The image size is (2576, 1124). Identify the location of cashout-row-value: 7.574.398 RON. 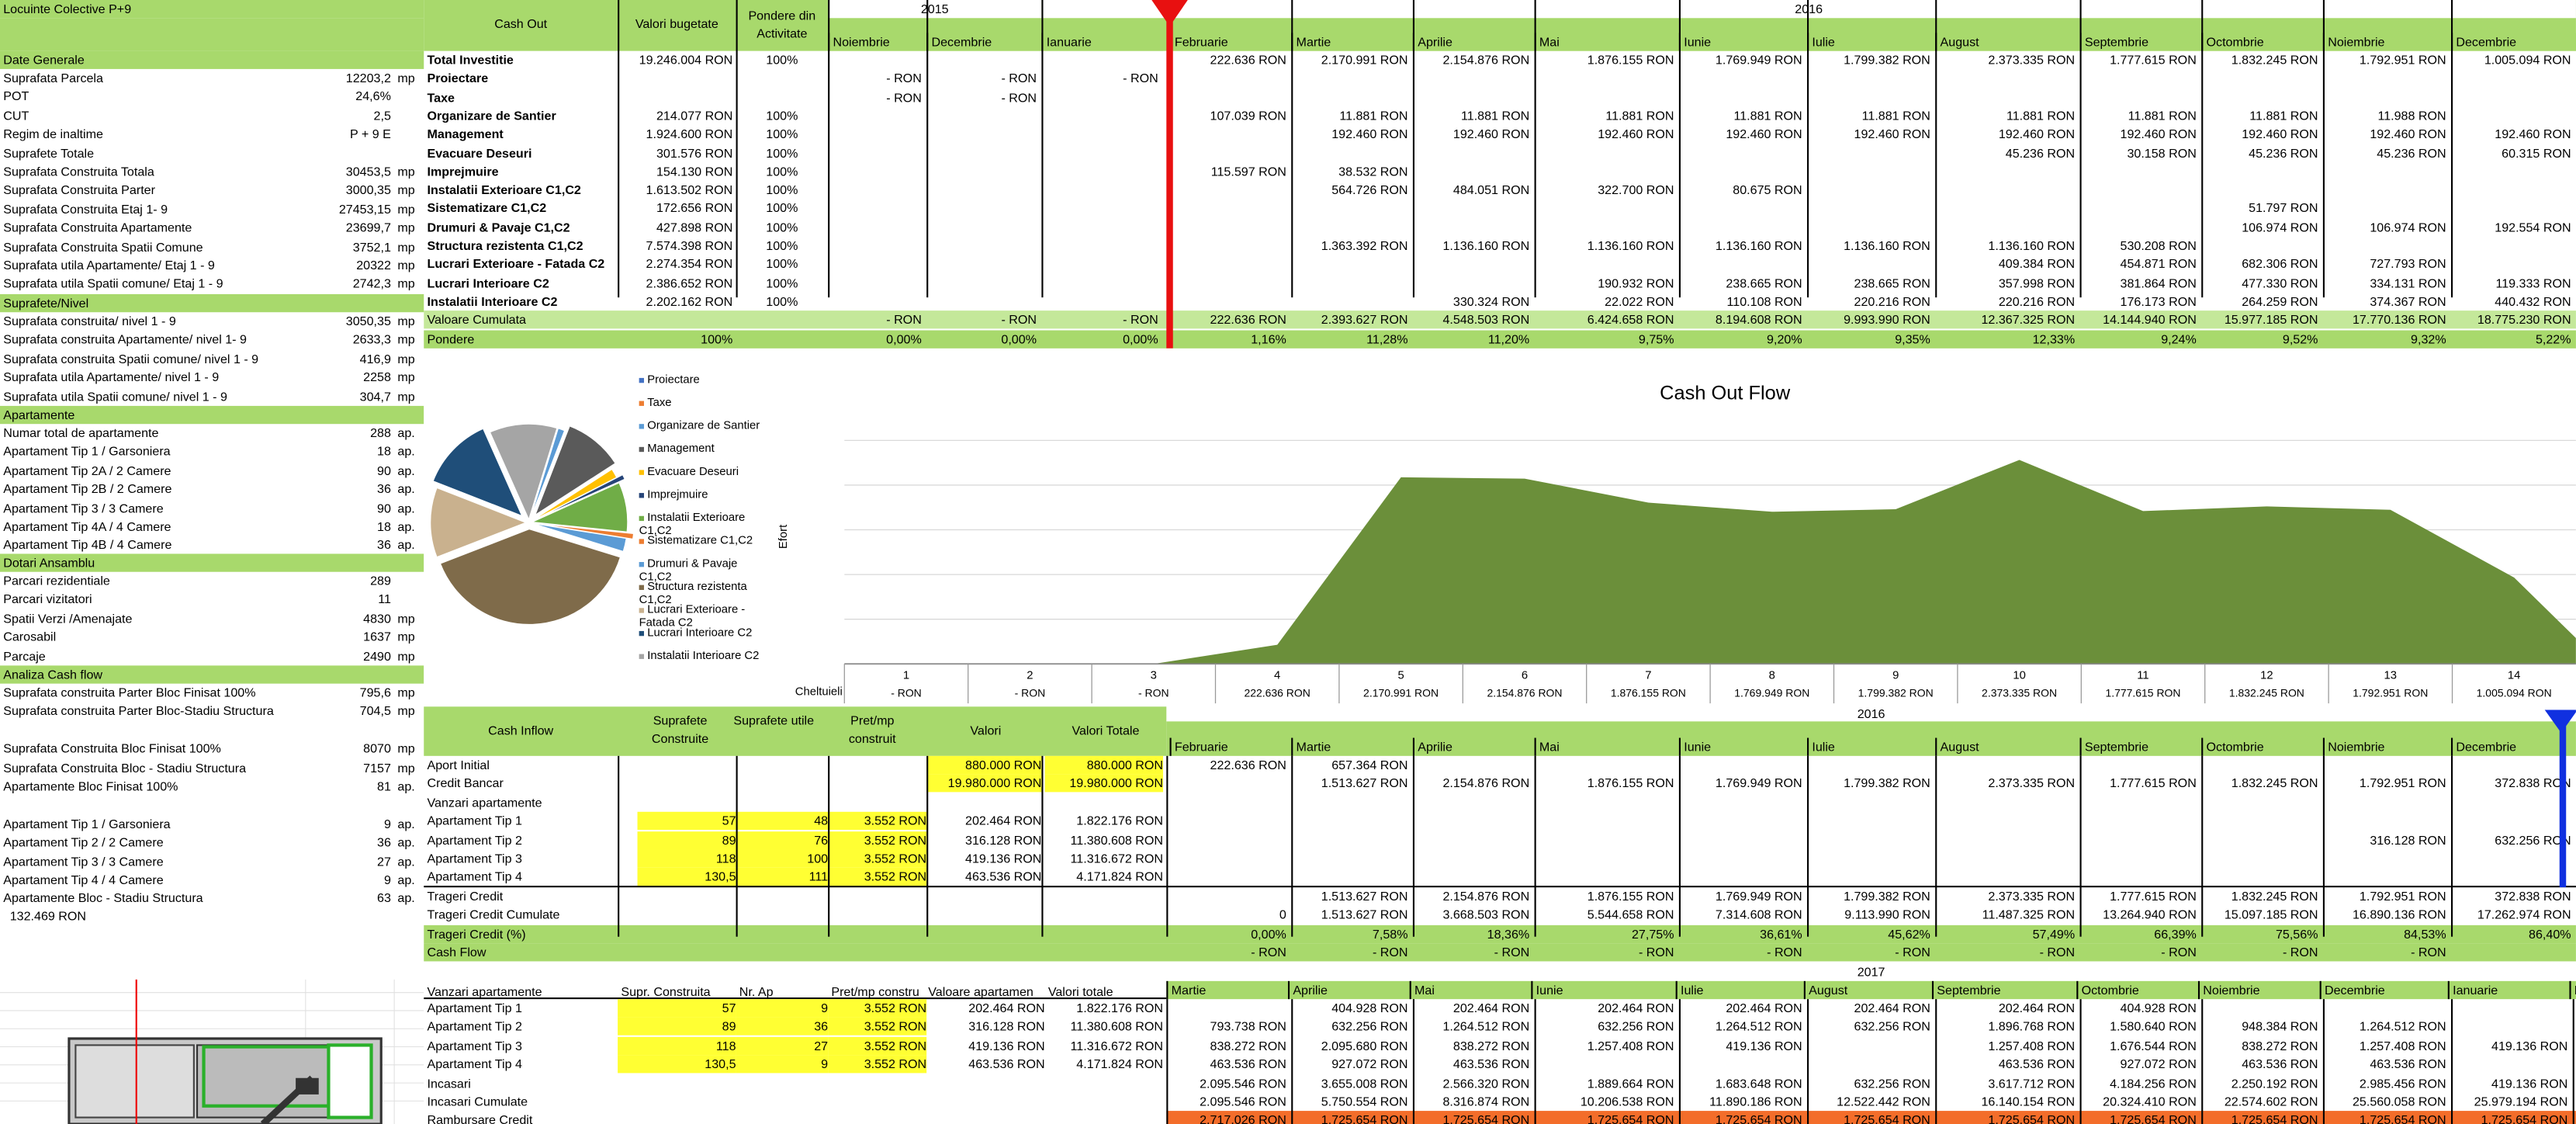
(689, 246).